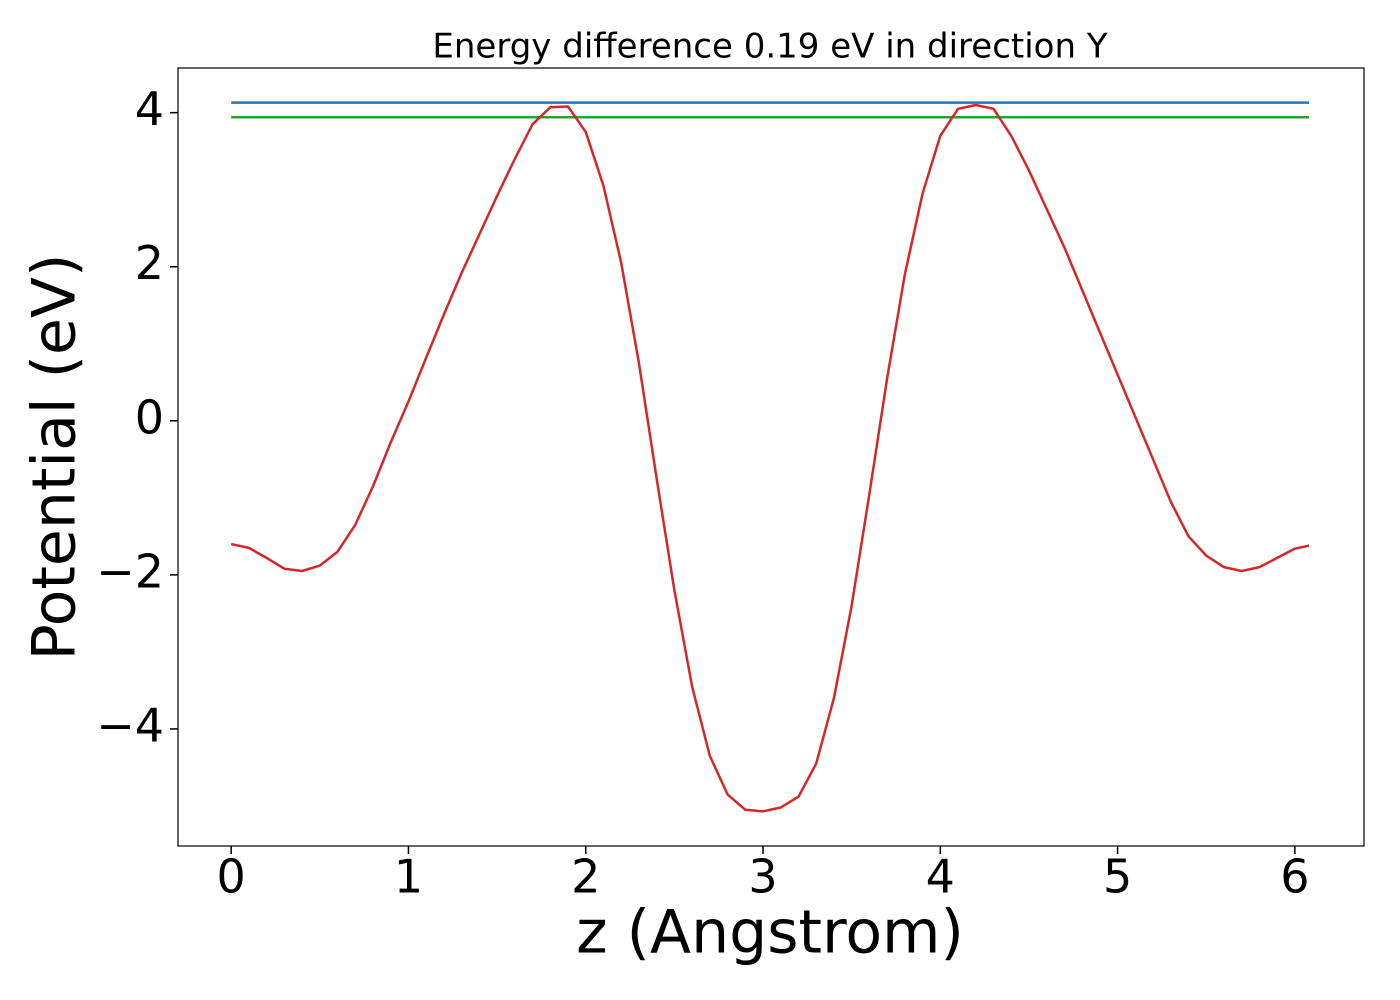  Describe the element at coordinates (55, 457) in the screenshot. I see `y-axis-label: Potential (eV)` at that location.